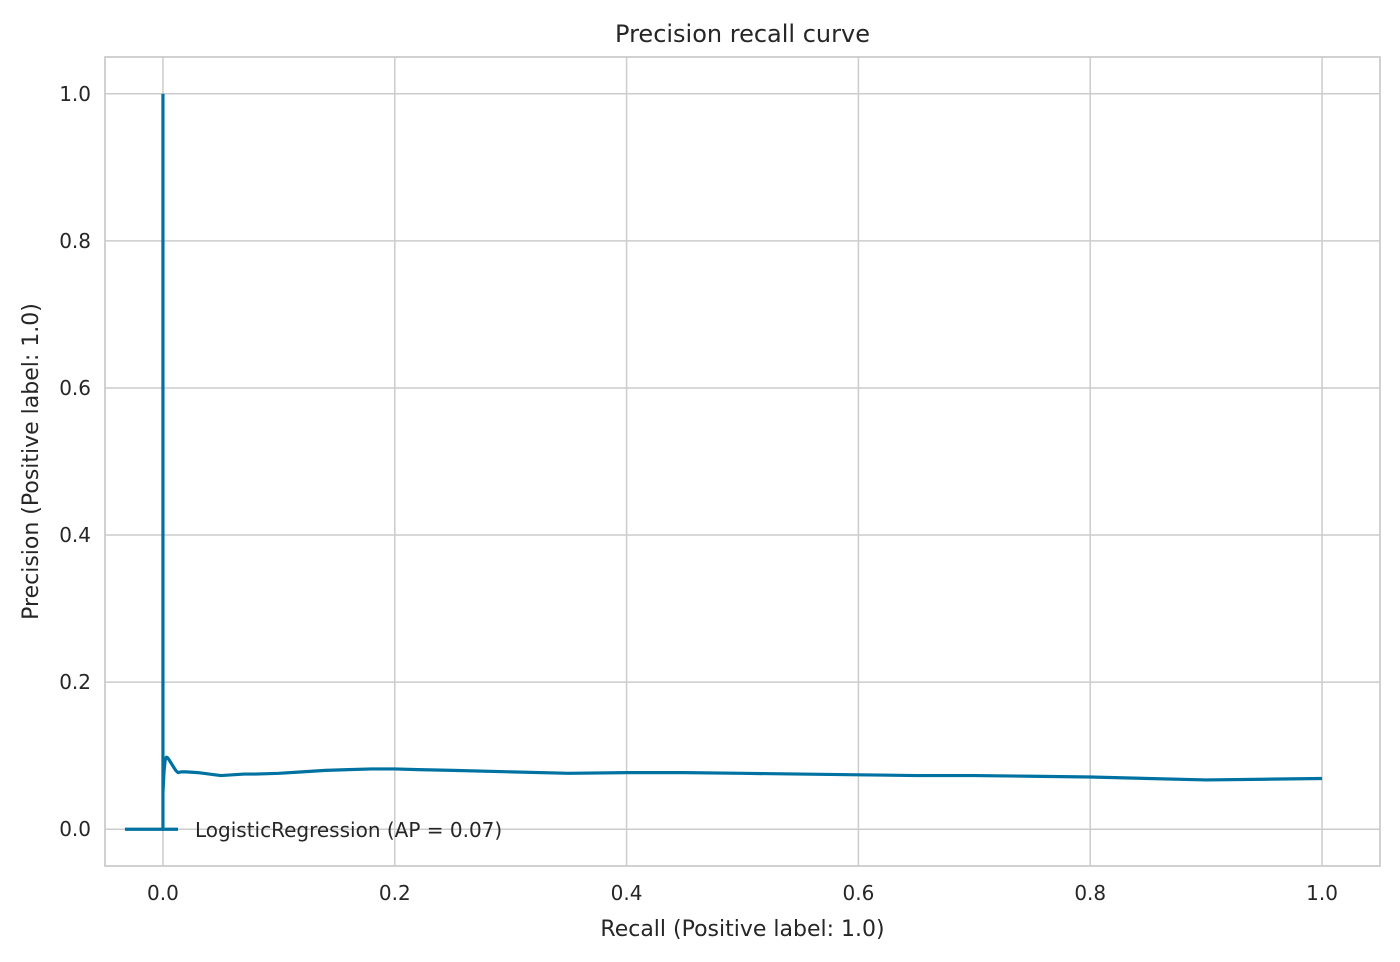 This screenshot has height=962, width=1400. What do you see at coordinates (742, 34) in the screenshot?
I see `chart-title: Precision recall curve` at bounding box center [742, 34].